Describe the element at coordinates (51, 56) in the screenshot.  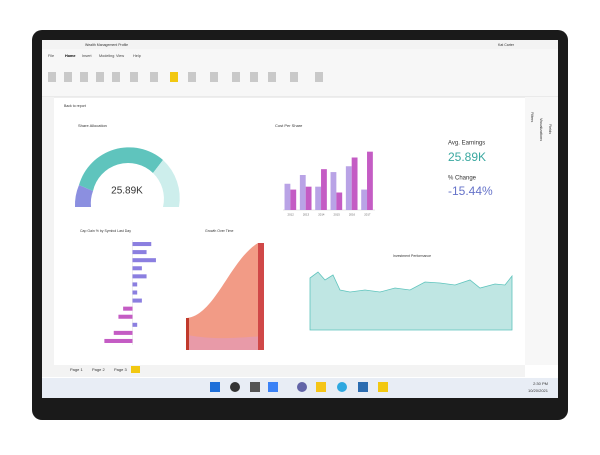
I see `ribbon-tab: File` at that location.